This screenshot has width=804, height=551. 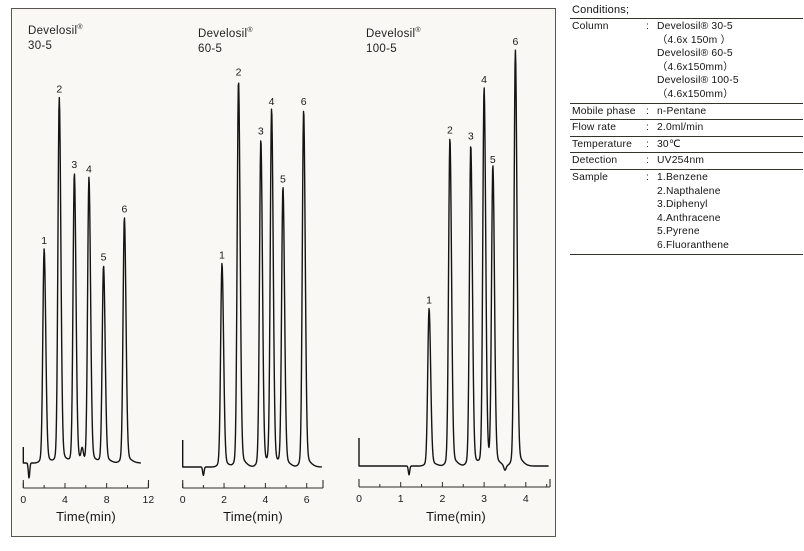 I want to click on conditions-header: Conditions;, so click(x=686, y=10).